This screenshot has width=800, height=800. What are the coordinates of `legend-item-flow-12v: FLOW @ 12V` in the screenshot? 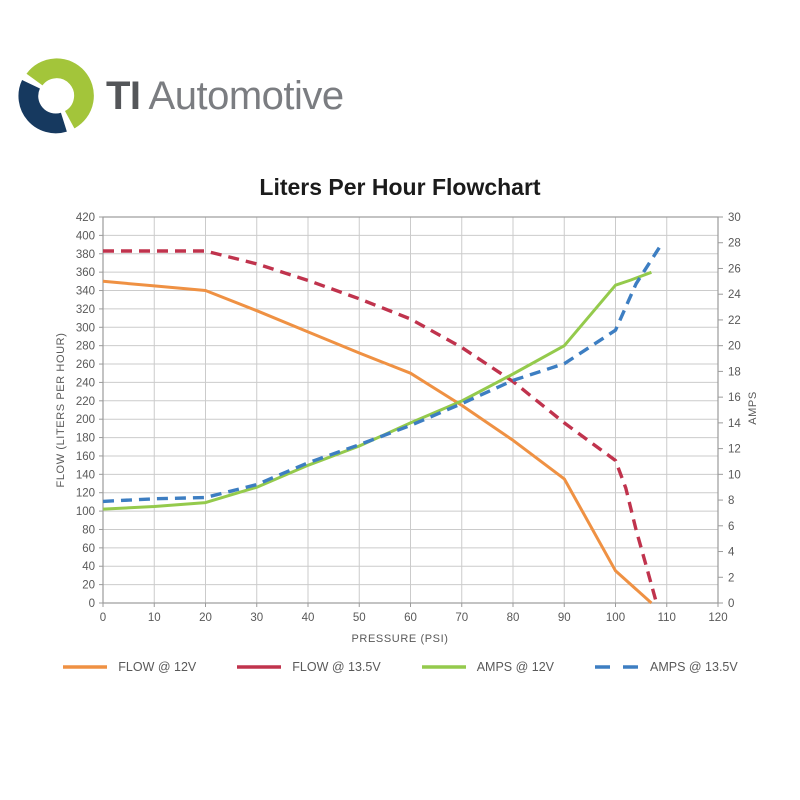 It's located at (129, 667).